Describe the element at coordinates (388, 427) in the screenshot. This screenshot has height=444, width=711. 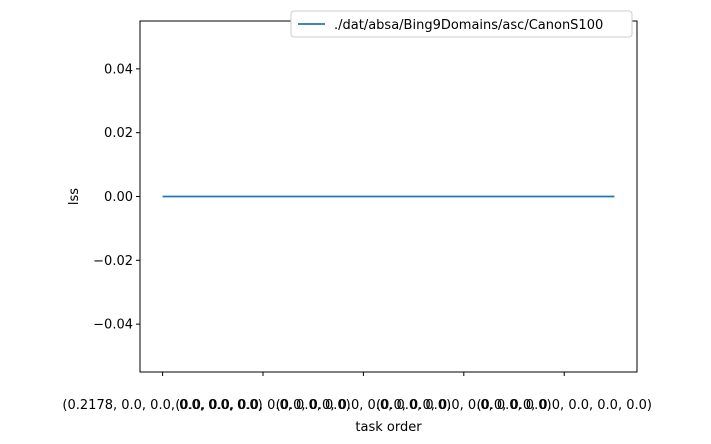
I see `x-axis-label: task order` at that location.